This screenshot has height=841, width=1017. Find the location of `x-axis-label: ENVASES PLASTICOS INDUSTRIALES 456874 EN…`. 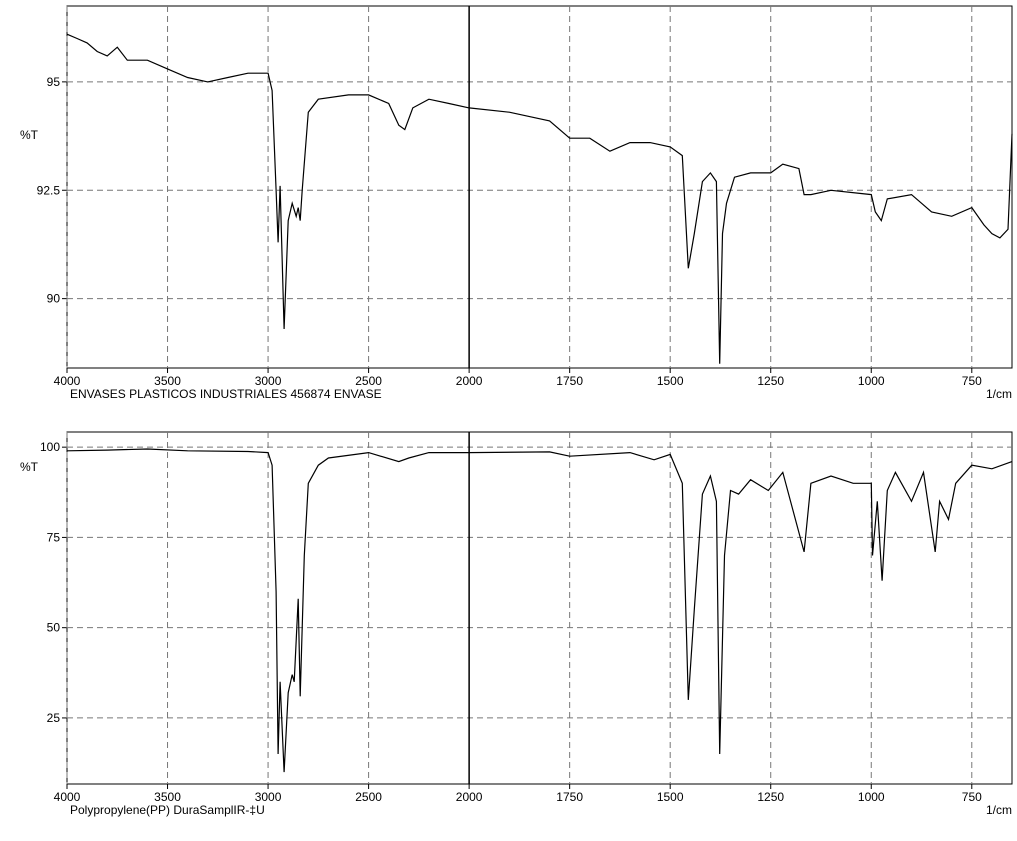

x-axis-label: ENVASES PLASTICOS INDUSTRIALES 456874 EN… is located at coordinates (226, 394).